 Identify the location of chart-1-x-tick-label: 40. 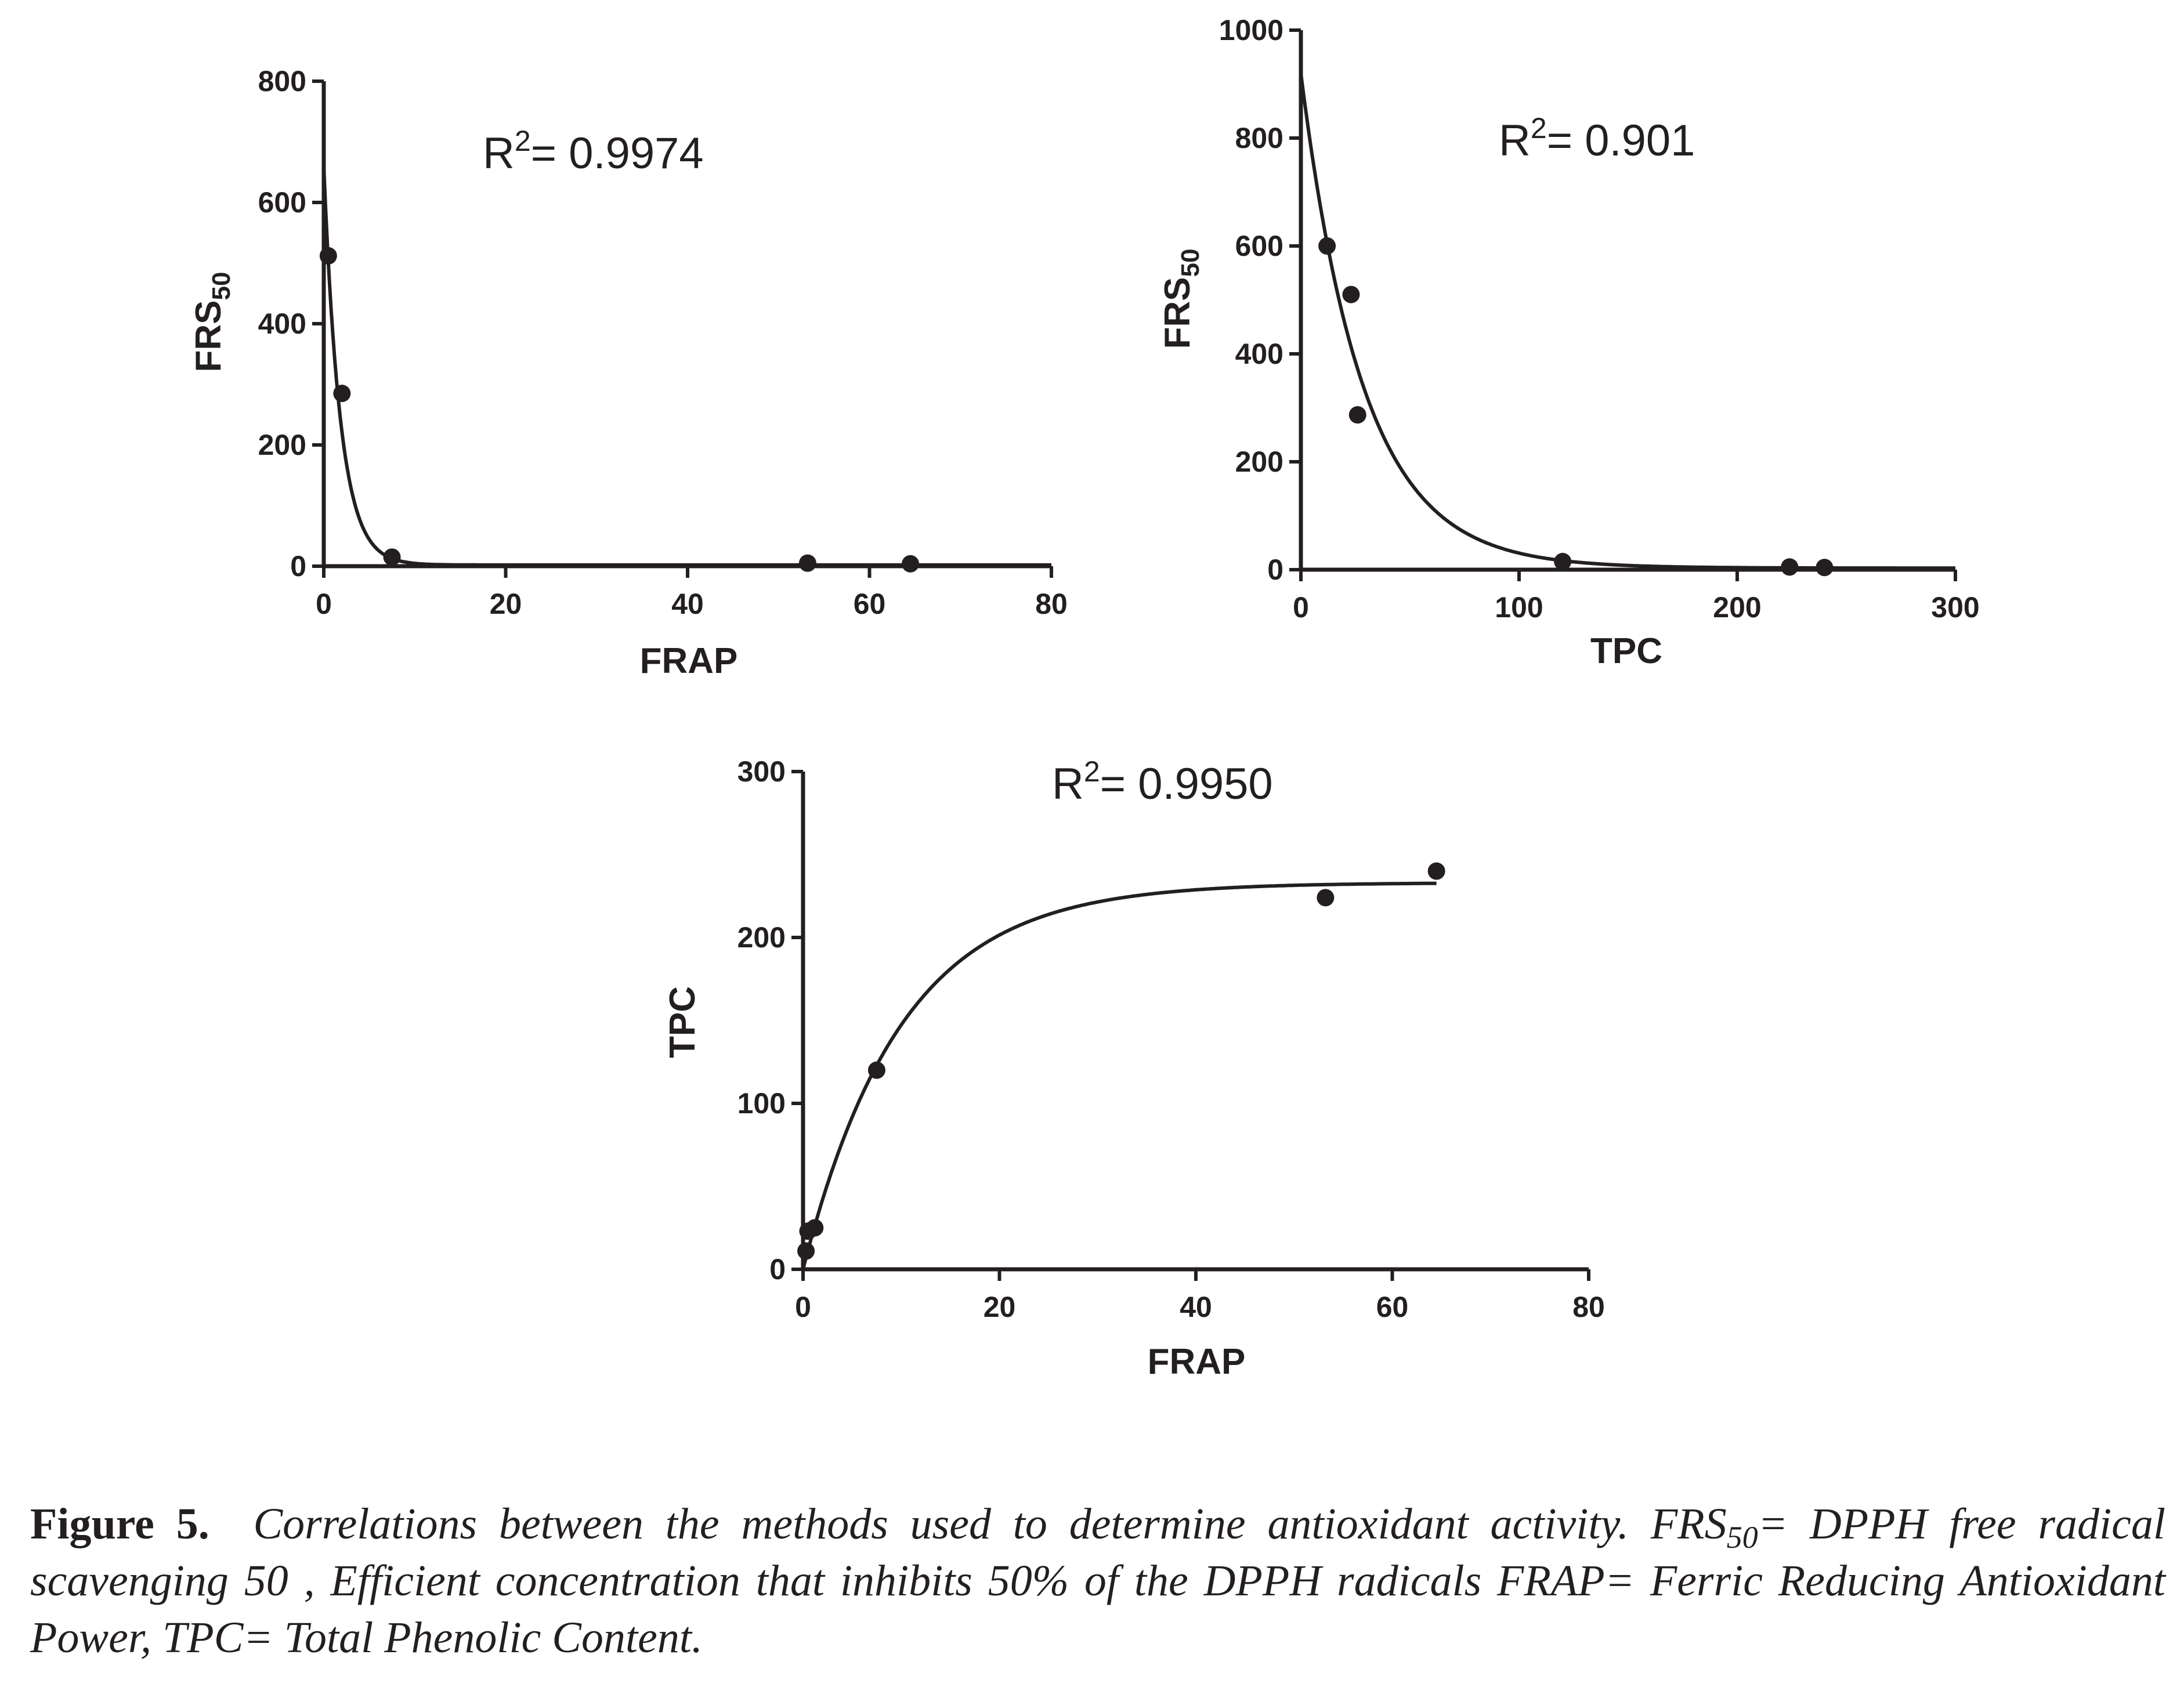
(688, 604).